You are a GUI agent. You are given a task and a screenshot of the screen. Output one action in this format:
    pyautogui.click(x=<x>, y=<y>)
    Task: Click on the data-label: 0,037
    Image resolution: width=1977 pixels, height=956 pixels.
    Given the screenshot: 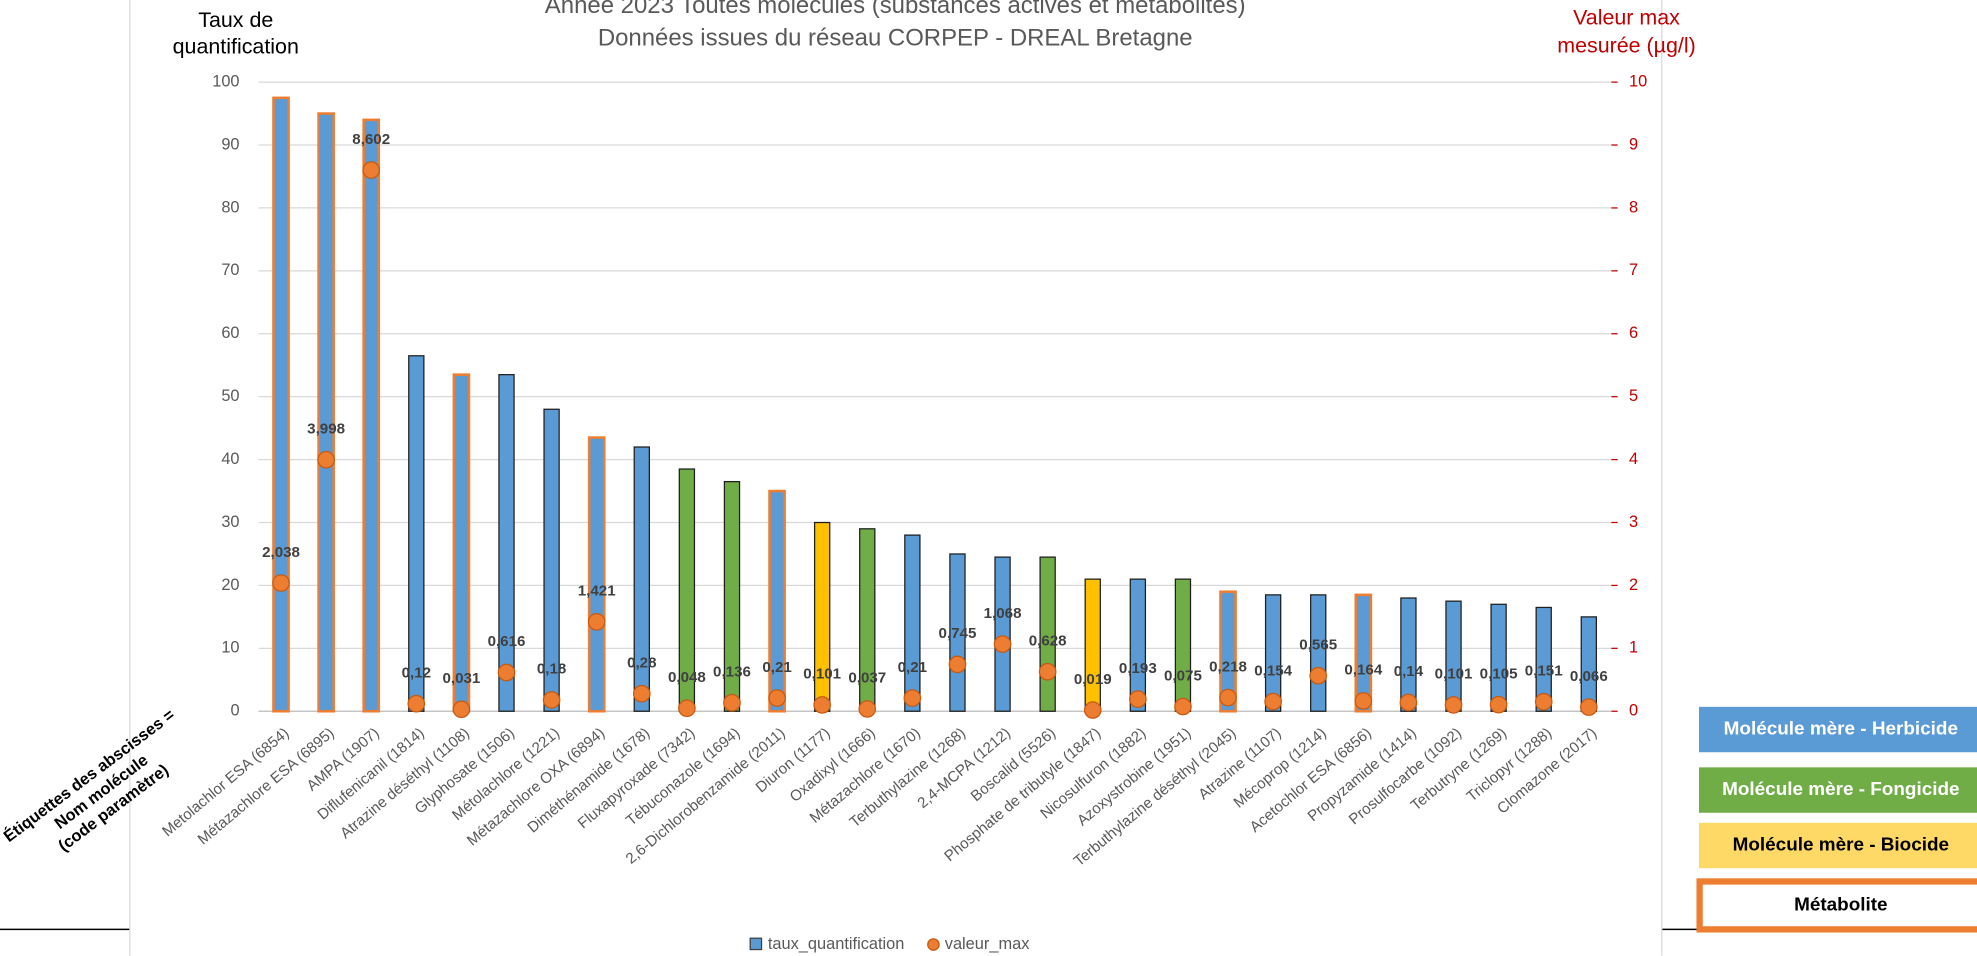 What is the action you would take?
    pyautogui.click(x=867, y=678)
    